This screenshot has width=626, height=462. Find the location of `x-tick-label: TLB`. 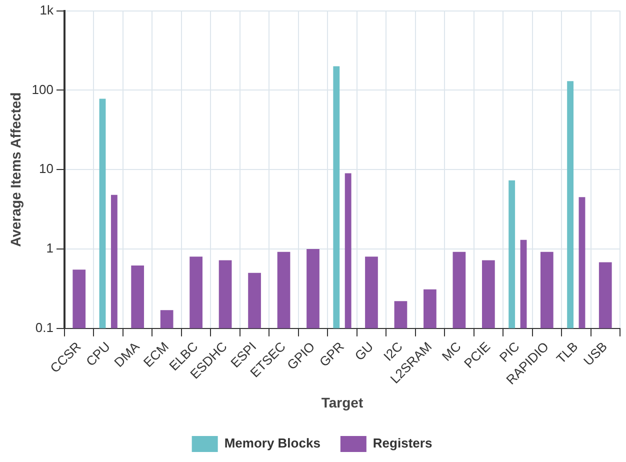

x-tick-label: TLB is located at coordinates (567, 352).